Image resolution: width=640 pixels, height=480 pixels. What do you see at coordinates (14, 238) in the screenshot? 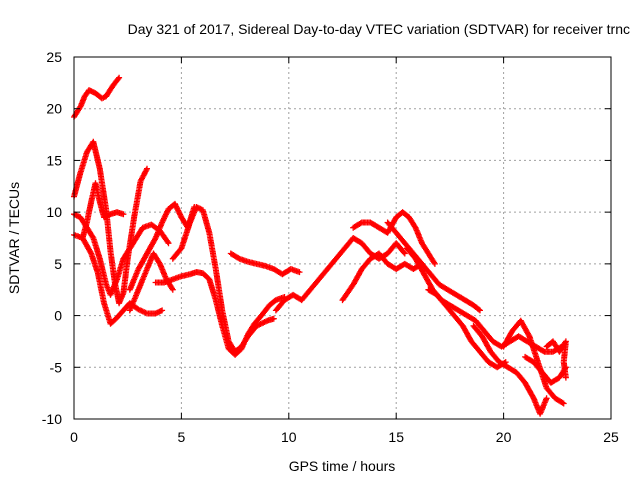
I see `y-axis-label: SDTVAR / TECUs` at bounding box center [14, 238].